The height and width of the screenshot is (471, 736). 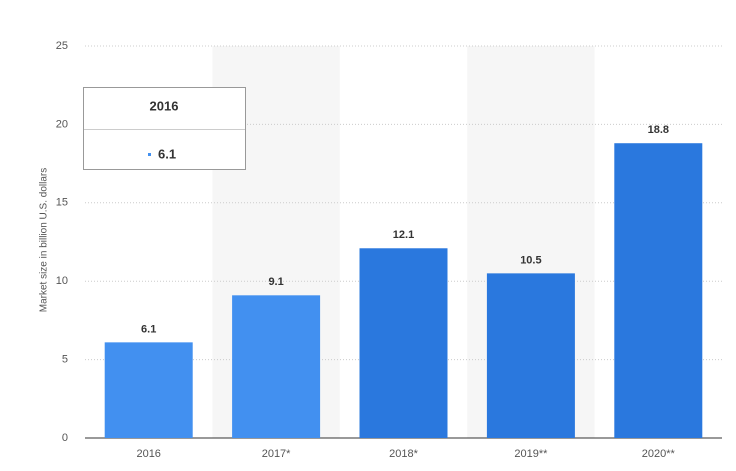 I want to click on x-tick-label: 2019**, so click(x=531, y=454).